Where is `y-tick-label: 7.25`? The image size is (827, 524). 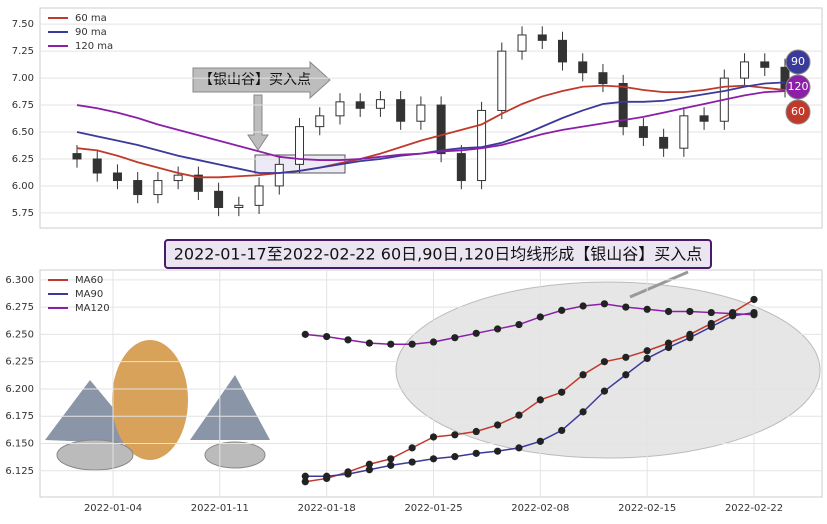 y-tick-label: 7.25 is located at coordinates (23, 51).